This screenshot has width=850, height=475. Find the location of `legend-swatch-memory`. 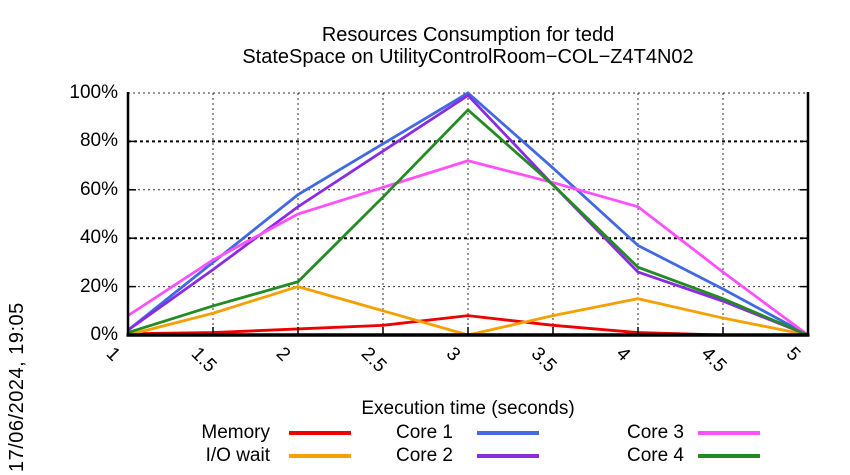

legend-swatch-memory is located at coordinates (320, 433).